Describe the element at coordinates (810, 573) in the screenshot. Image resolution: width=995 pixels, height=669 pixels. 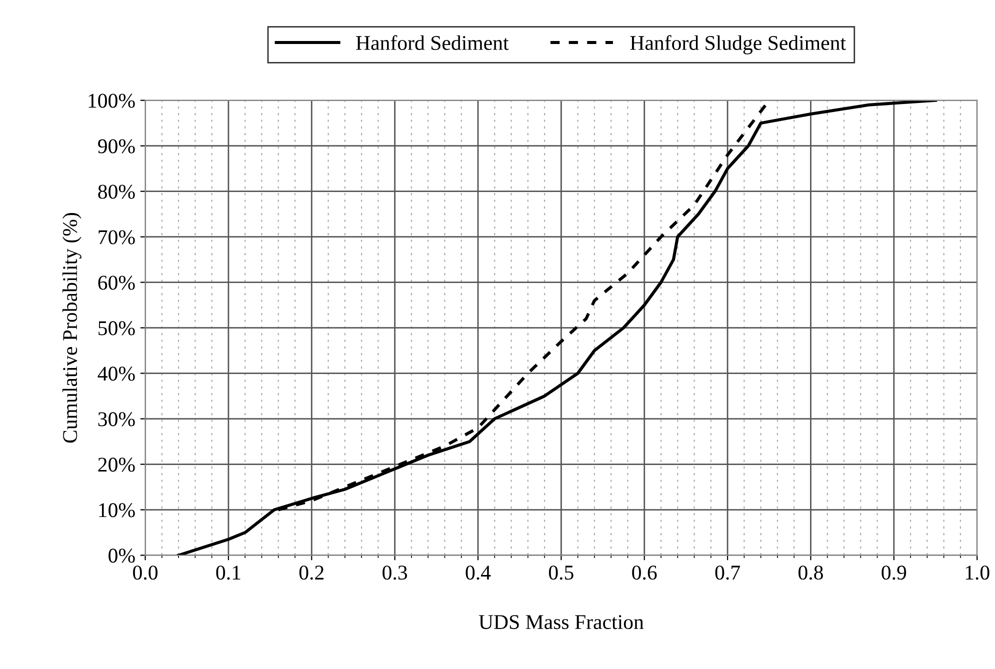
I see `x-tick-label: 0.8` at that location.